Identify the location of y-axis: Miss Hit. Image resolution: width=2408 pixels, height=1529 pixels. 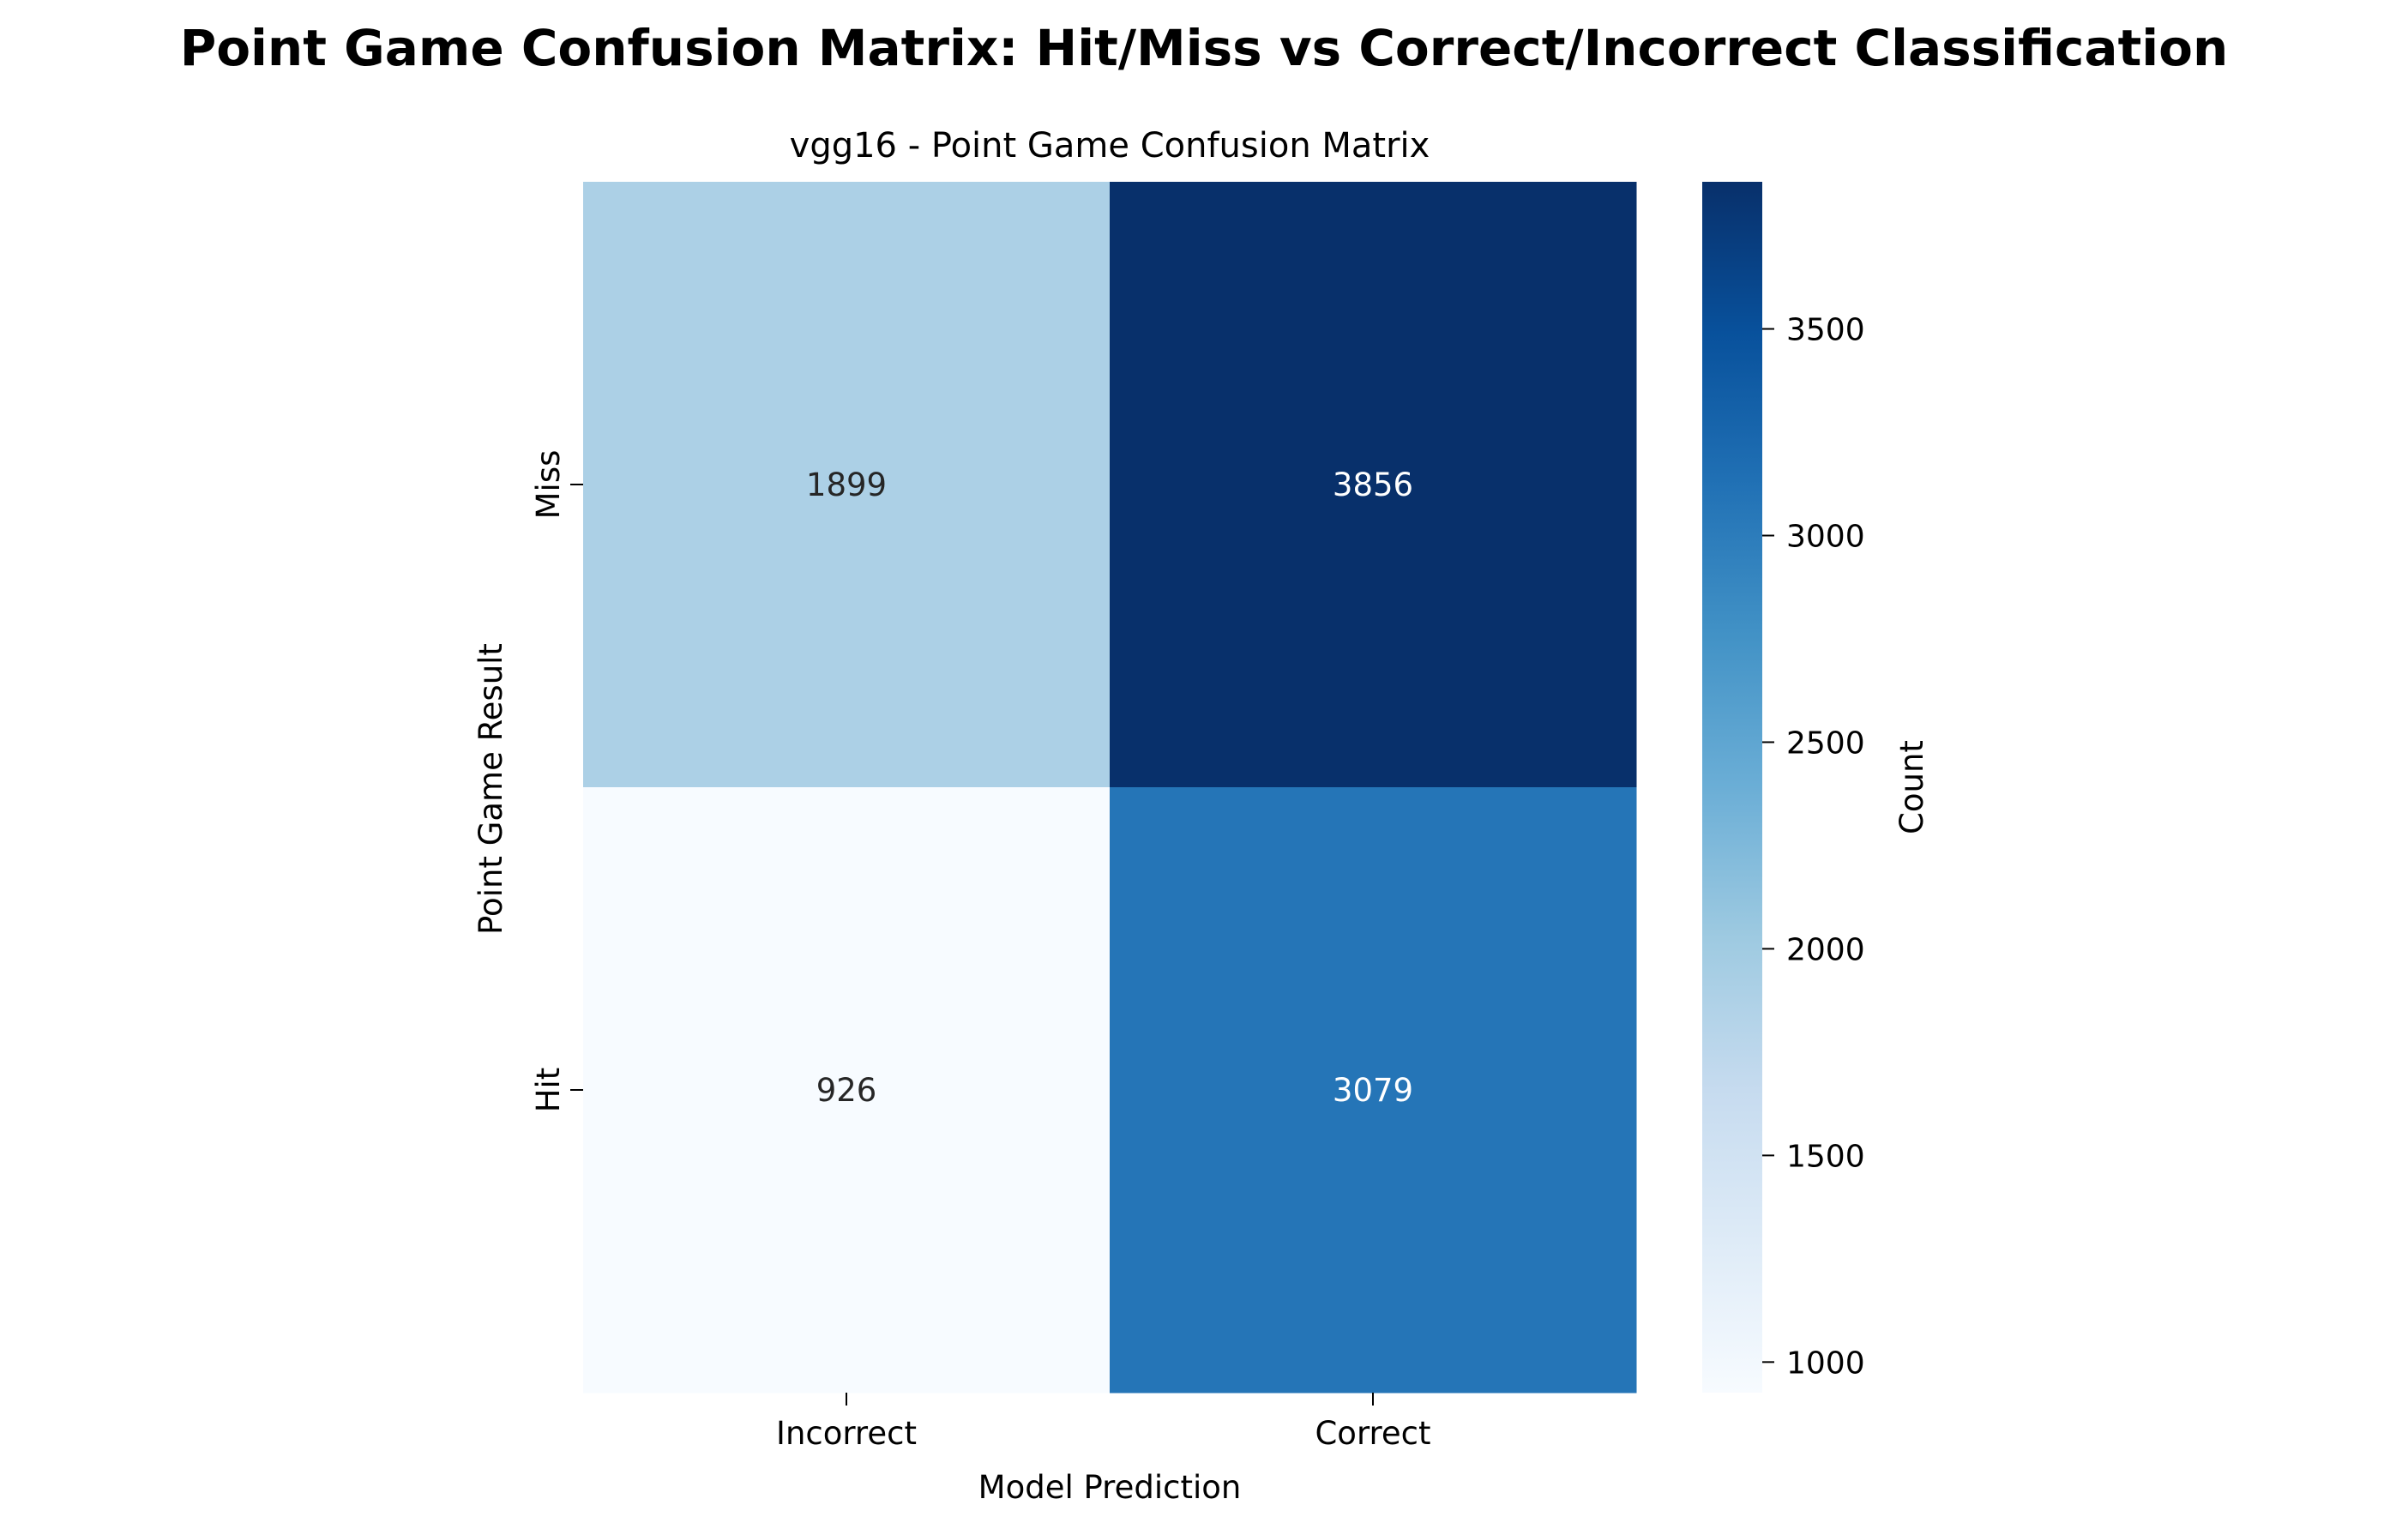
(556, 781).